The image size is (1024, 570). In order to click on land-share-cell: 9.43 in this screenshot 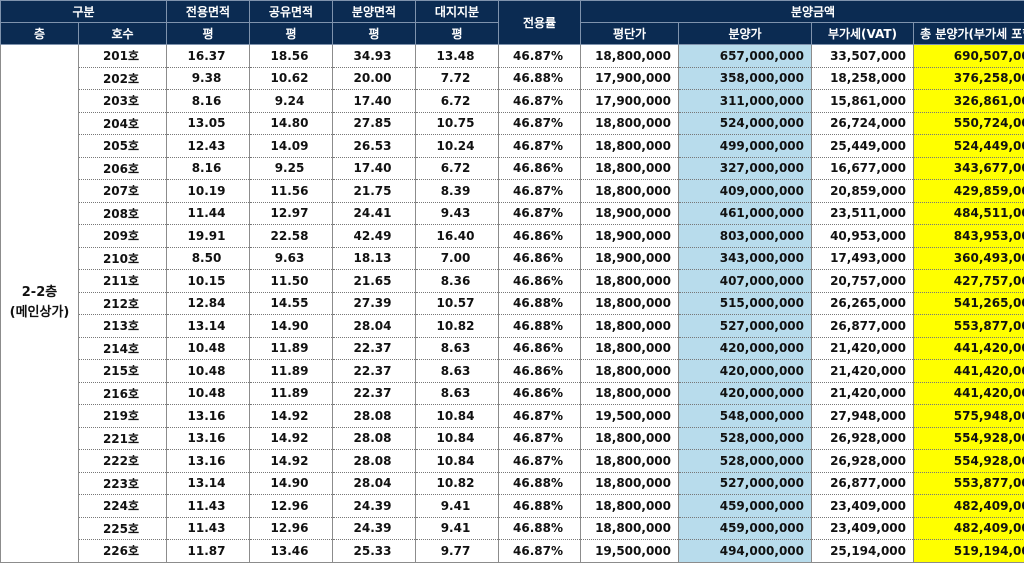, I will do `click(457, 213)`.